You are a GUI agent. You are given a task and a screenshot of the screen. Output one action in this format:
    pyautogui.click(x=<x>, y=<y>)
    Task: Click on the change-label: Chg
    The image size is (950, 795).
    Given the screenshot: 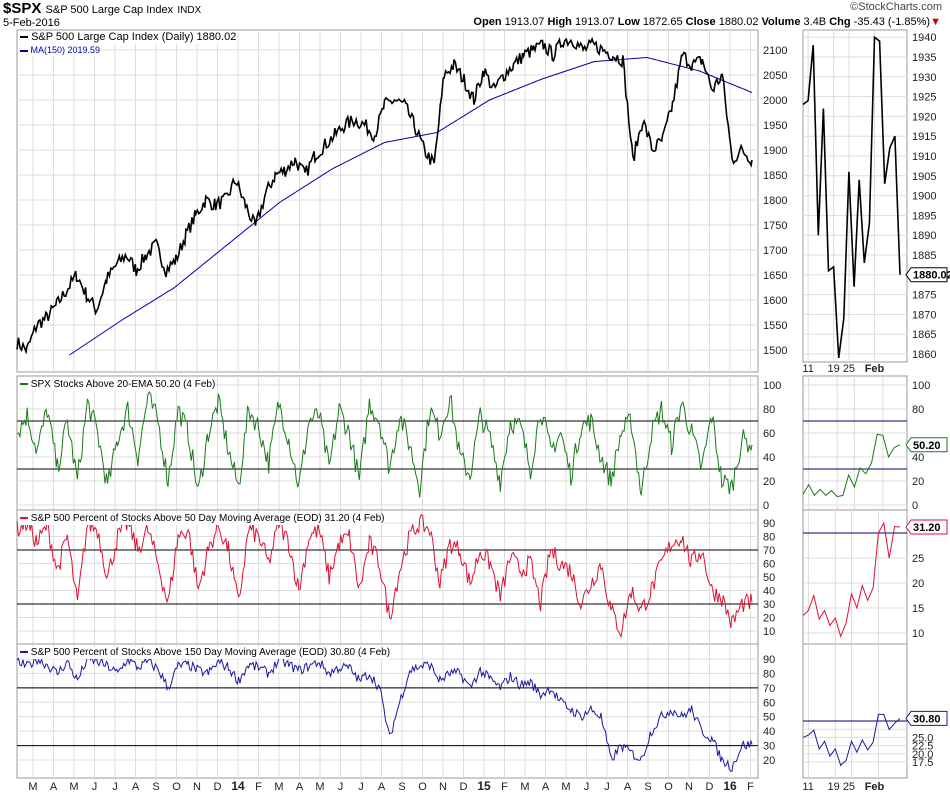 What is the action you would take?
    pyautogui.click(x=840, y=22)
    